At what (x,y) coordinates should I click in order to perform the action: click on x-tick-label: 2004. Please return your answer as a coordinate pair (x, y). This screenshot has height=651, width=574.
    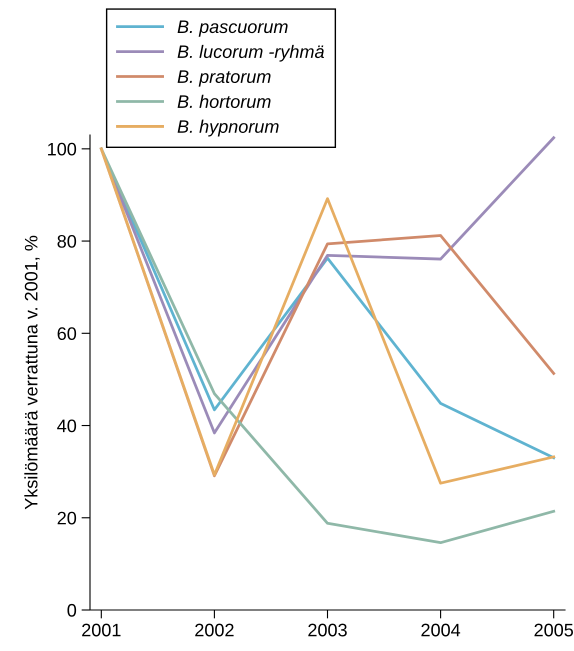
    Looking at the image, I should click on (440, 630).